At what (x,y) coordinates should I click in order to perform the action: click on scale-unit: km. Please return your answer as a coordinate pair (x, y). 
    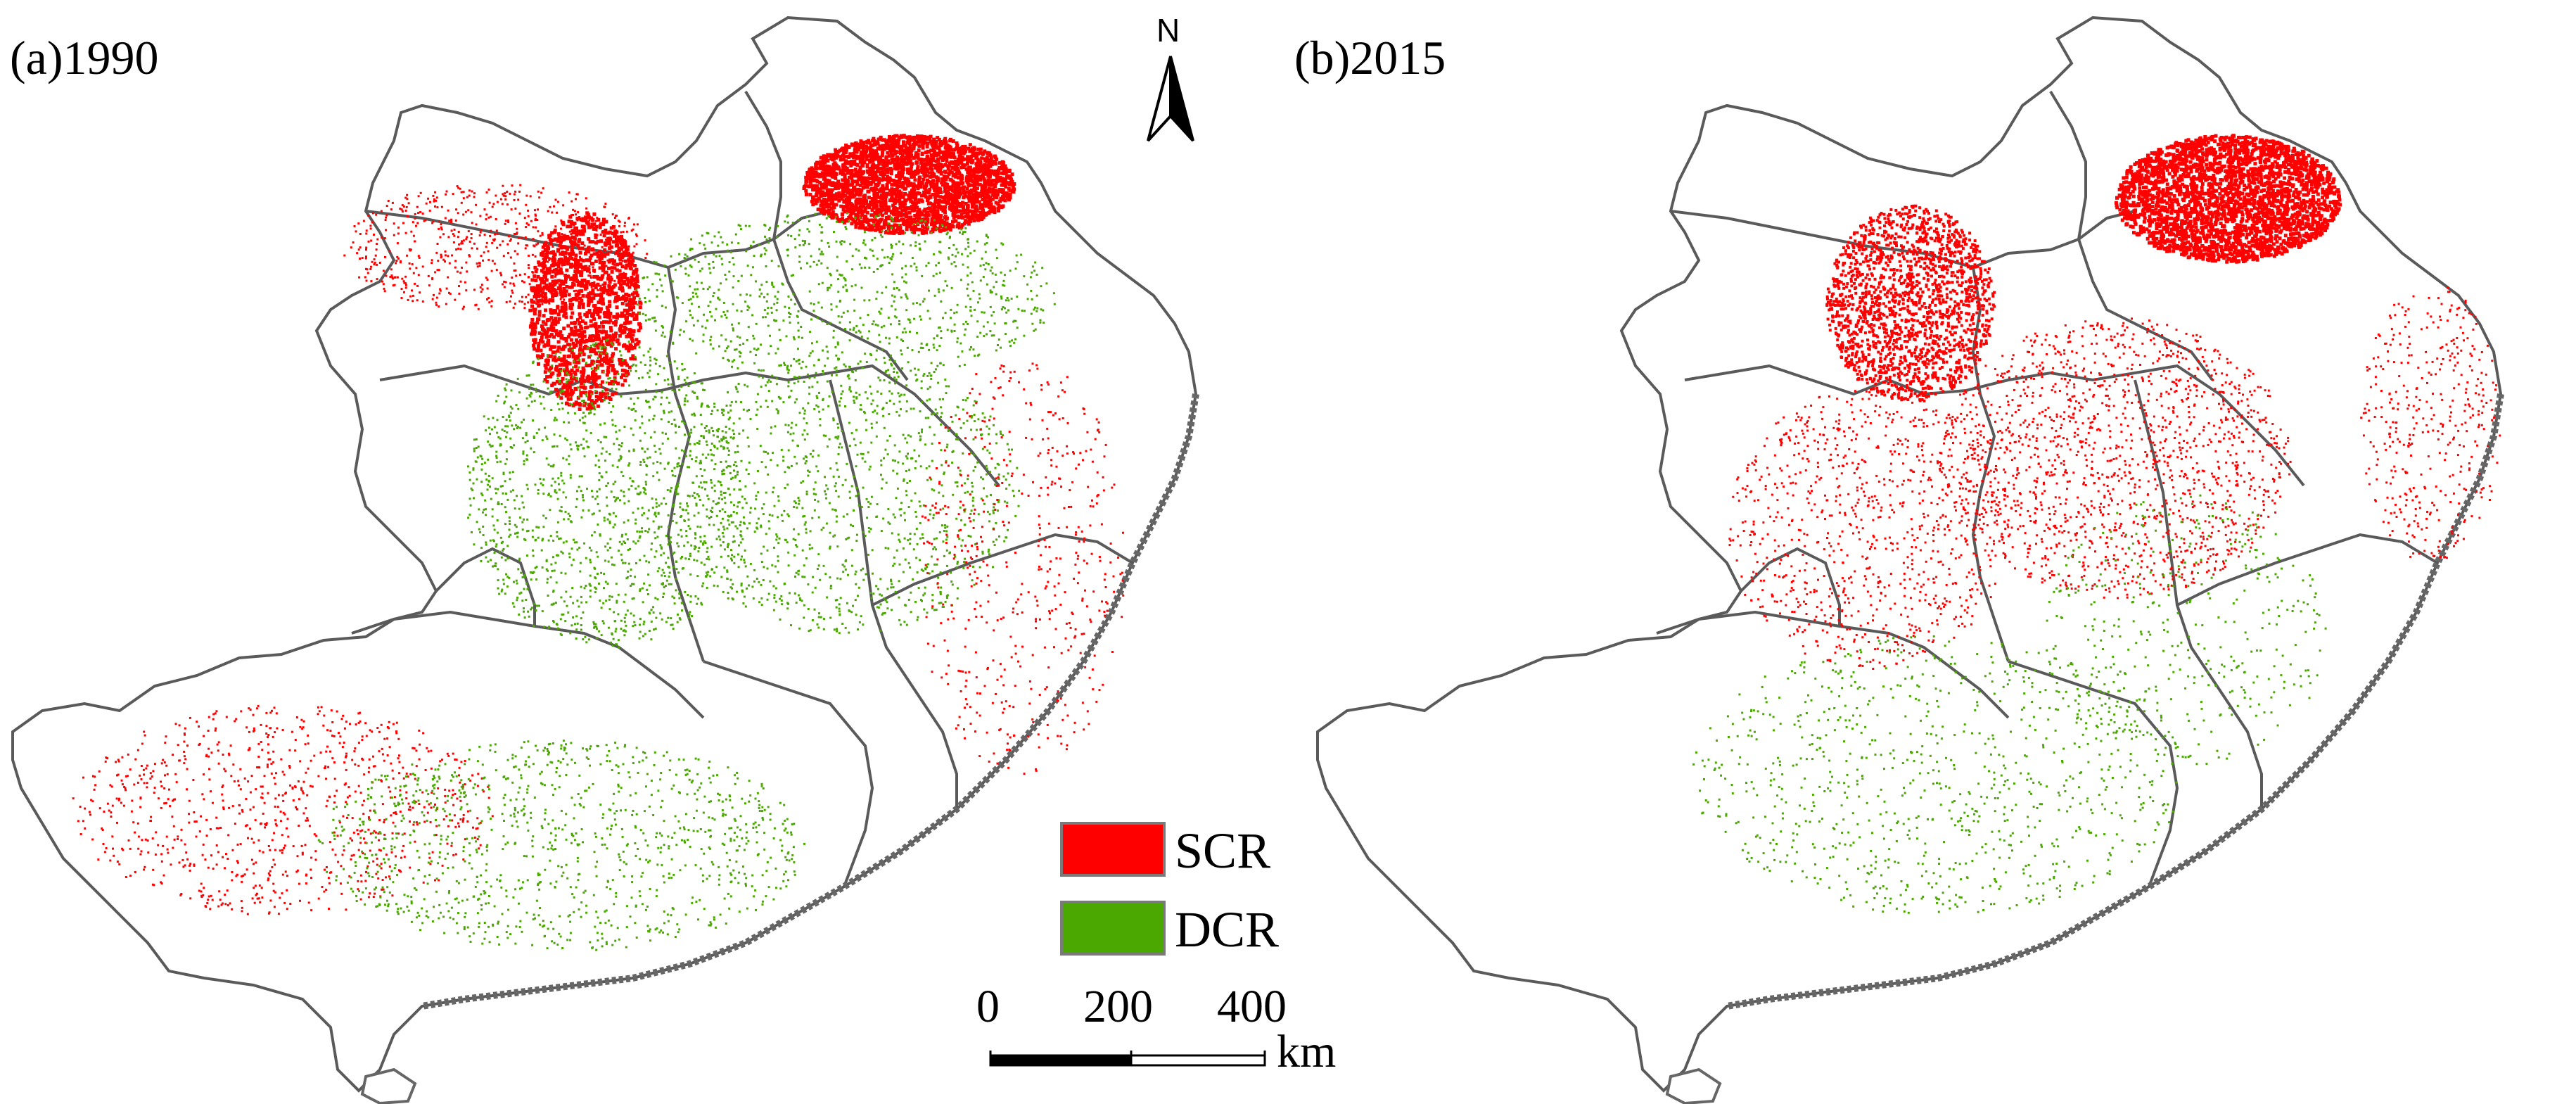
    Looking at the image, I should click on (1306, 1052).